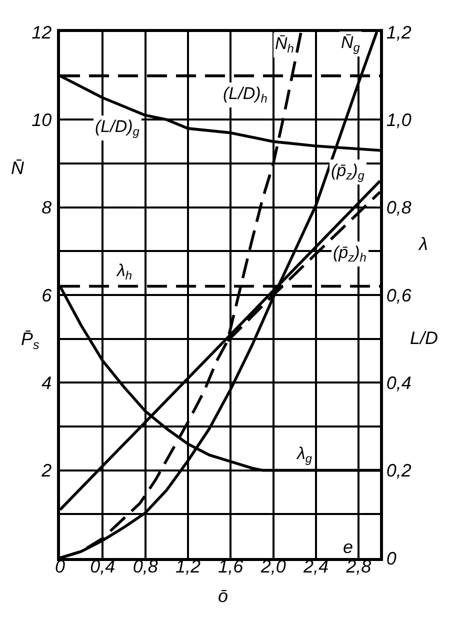  Describe the element at coordinates (399, 208) in the screenshot. I see `y2-tick-label: 0,8` at that location.